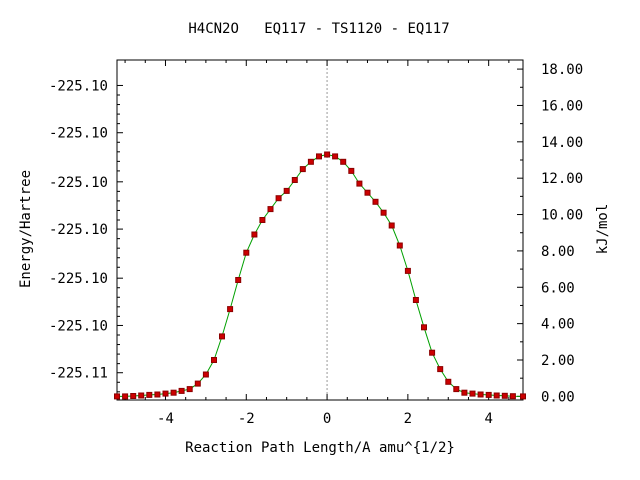 Image resolution: width=640 pixels, height=480 pixels. What do you see at coordinates (603, 229) in the screenshot?
I see `y-axis-label-right: kJ/mol` at bounding box center [603, 229].